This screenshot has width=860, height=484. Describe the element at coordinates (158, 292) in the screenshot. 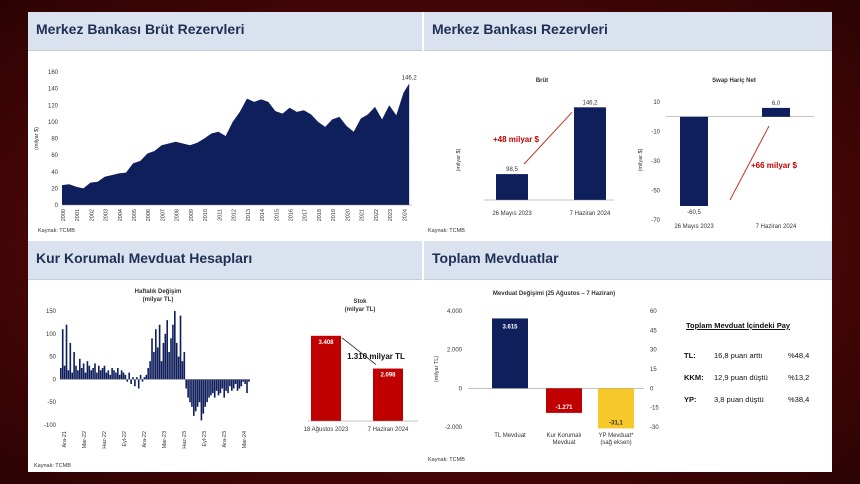

I see `chart-title: Haftalık Değişim` at that location.